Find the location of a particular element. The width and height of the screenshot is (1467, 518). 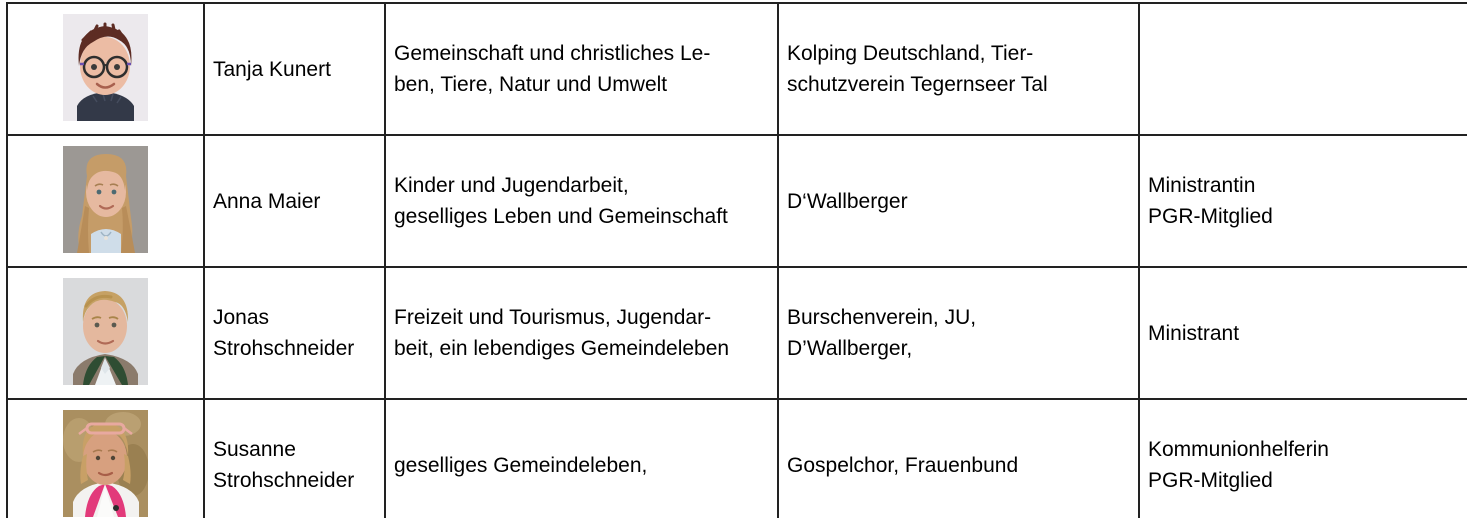

name-cell: Anna Maier is located at coordinates (294, 201).